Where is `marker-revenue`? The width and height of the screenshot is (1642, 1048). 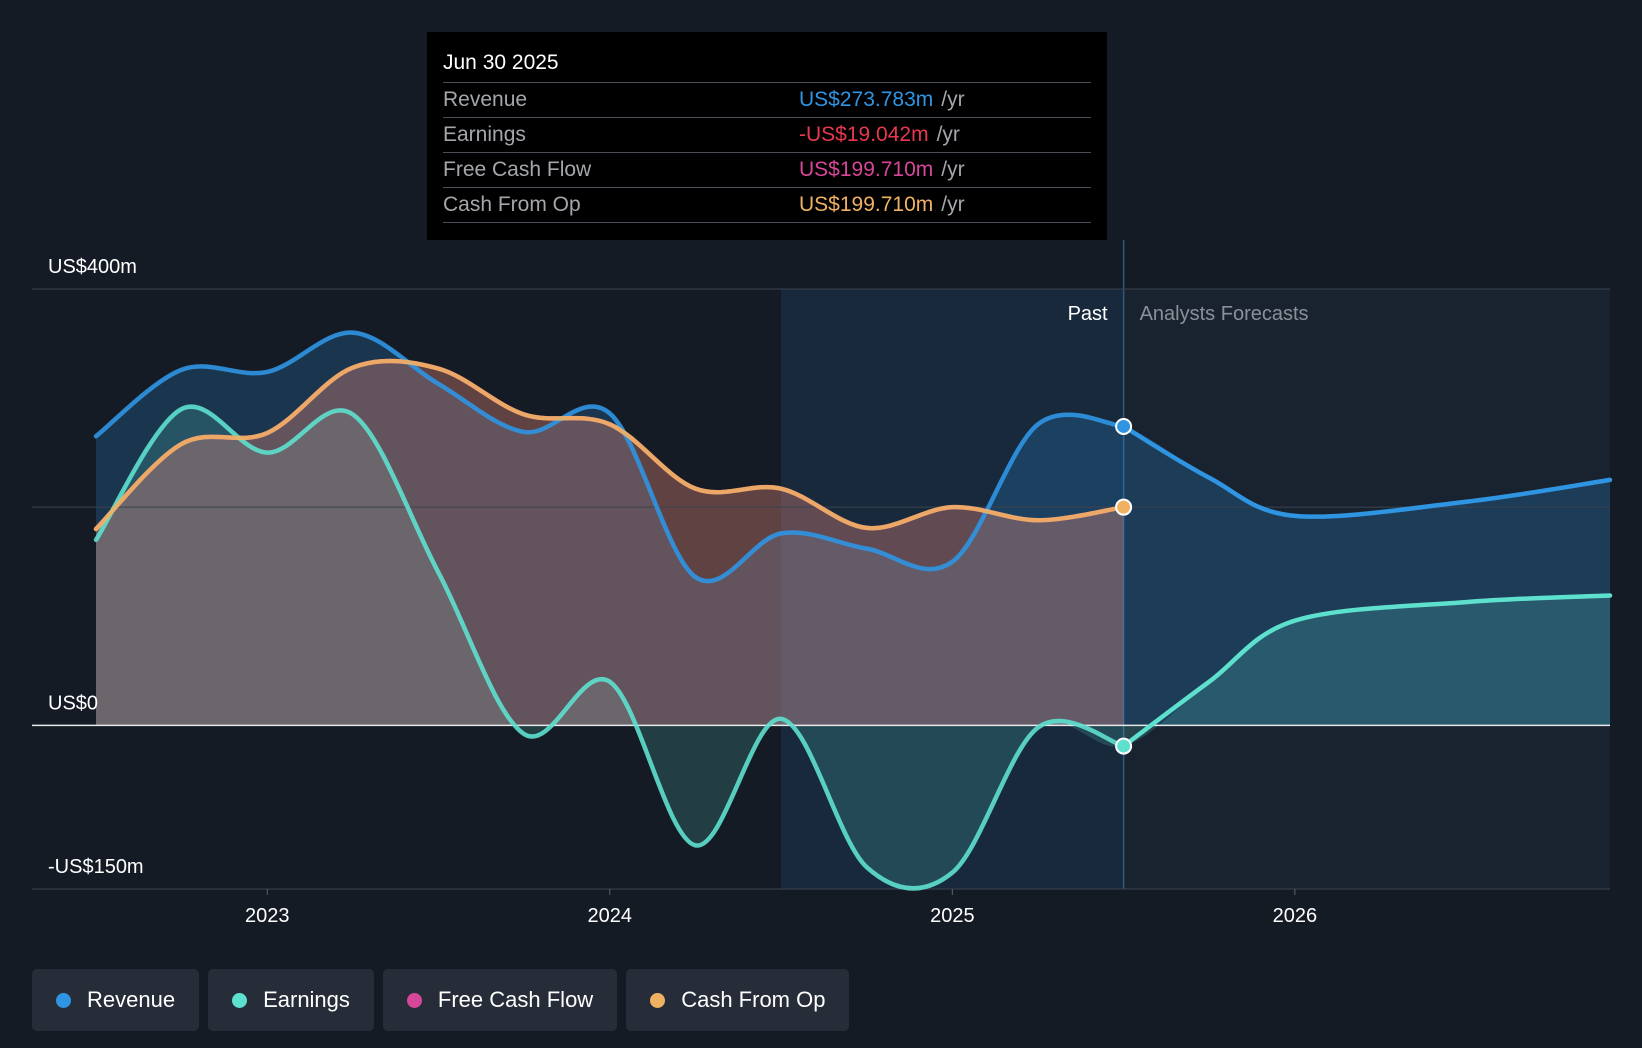
marker-revenue is located at coordinates (1124, 426).